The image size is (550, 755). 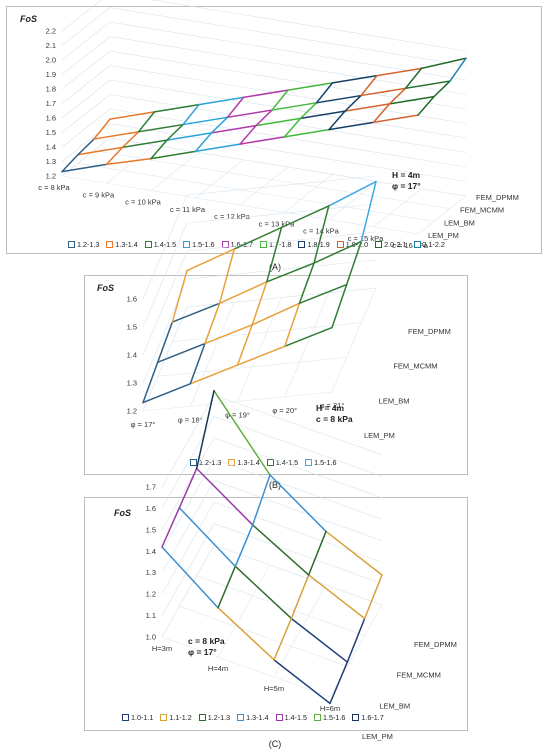 What do you see at coordinates (368, 717) in the screenshot?
I see `legend-item: 1.6-1.7` at bounding box center [368, 717].